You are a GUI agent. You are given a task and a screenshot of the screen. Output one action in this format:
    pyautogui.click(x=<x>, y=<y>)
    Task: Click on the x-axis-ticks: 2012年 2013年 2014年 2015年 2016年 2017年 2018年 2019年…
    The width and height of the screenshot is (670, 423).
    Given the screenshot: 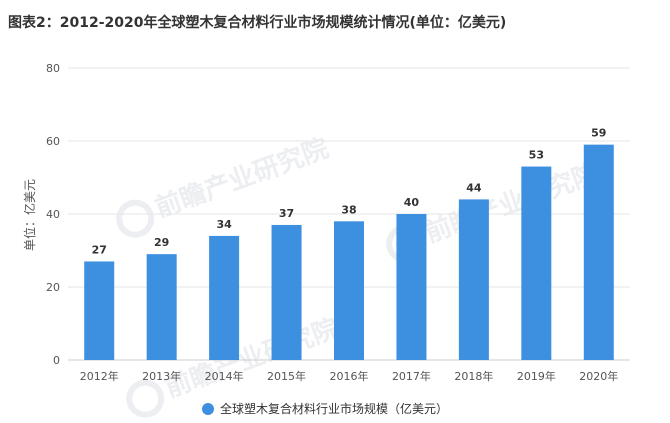 What is the action you would take?
    pyautogui.click(x=349, y=376)
    